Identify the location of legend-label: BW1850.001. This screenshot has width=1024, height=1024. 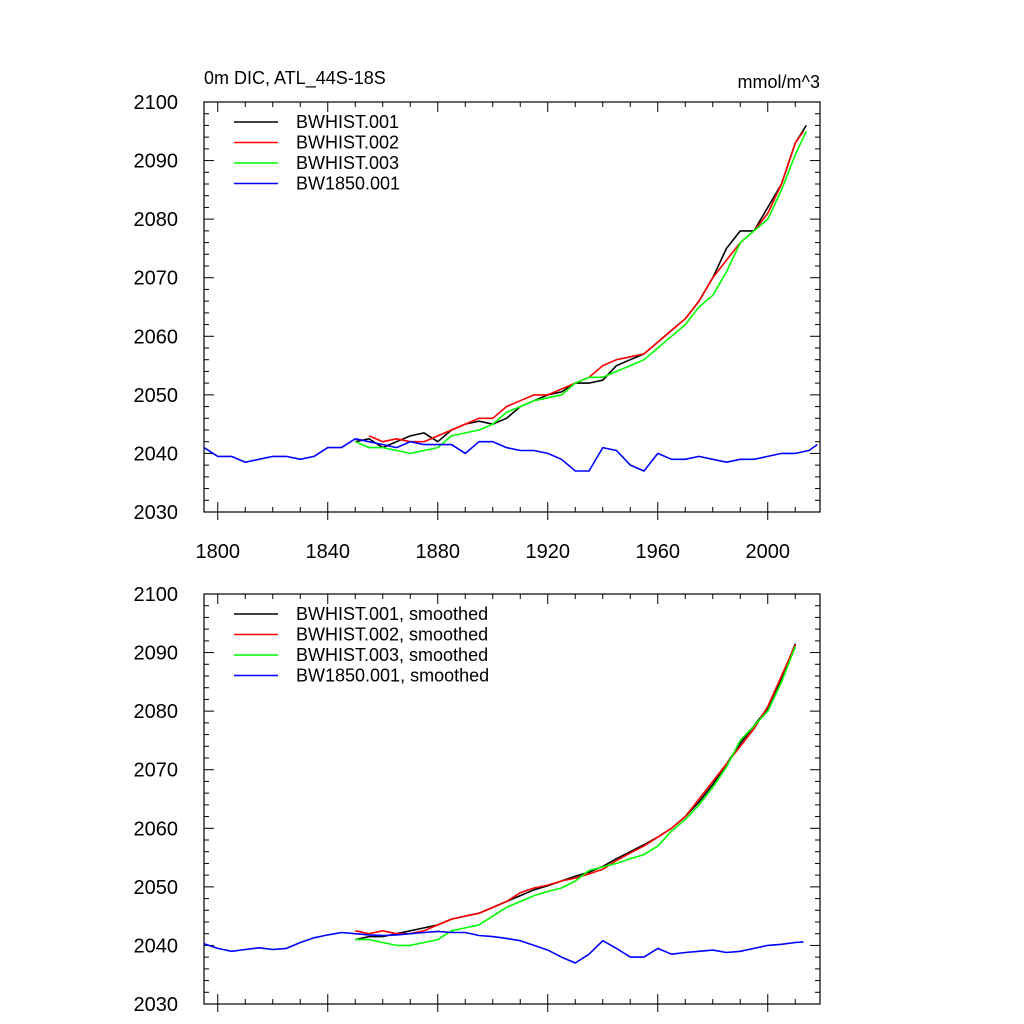
(348, 184).